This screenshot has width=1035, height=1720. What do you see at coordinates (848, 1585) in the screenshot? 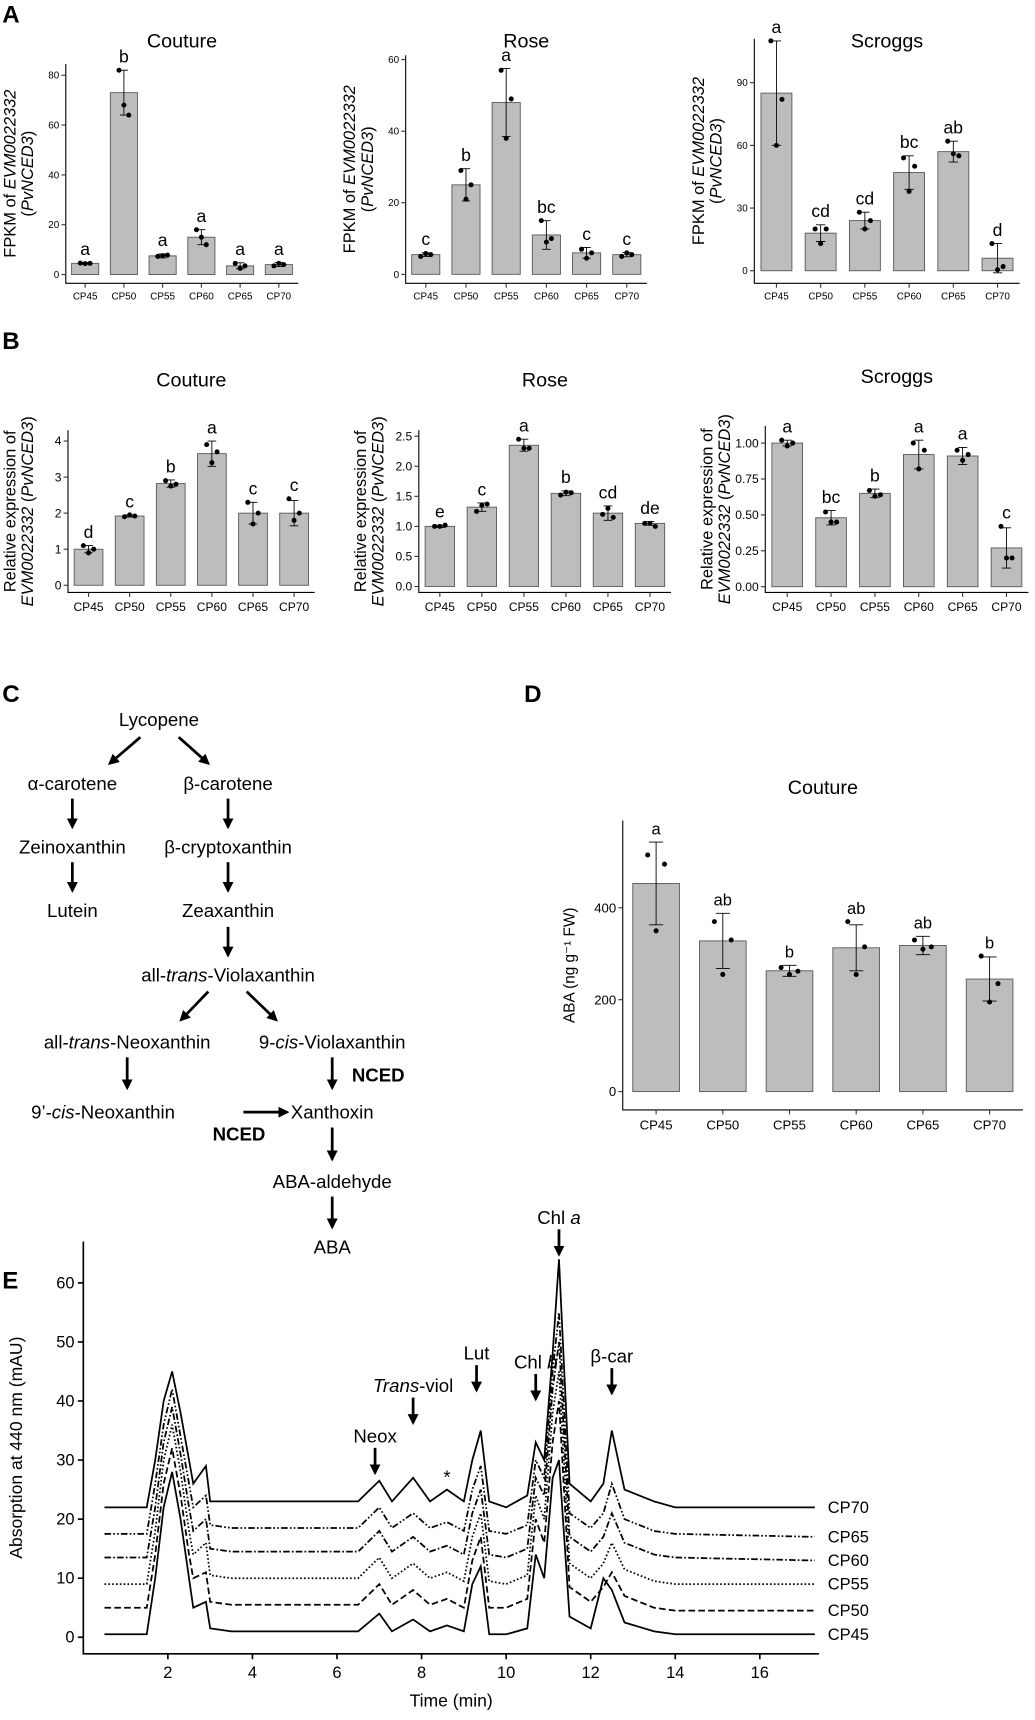
I see `series-label: CP55` at bounding box center [848, 1585].